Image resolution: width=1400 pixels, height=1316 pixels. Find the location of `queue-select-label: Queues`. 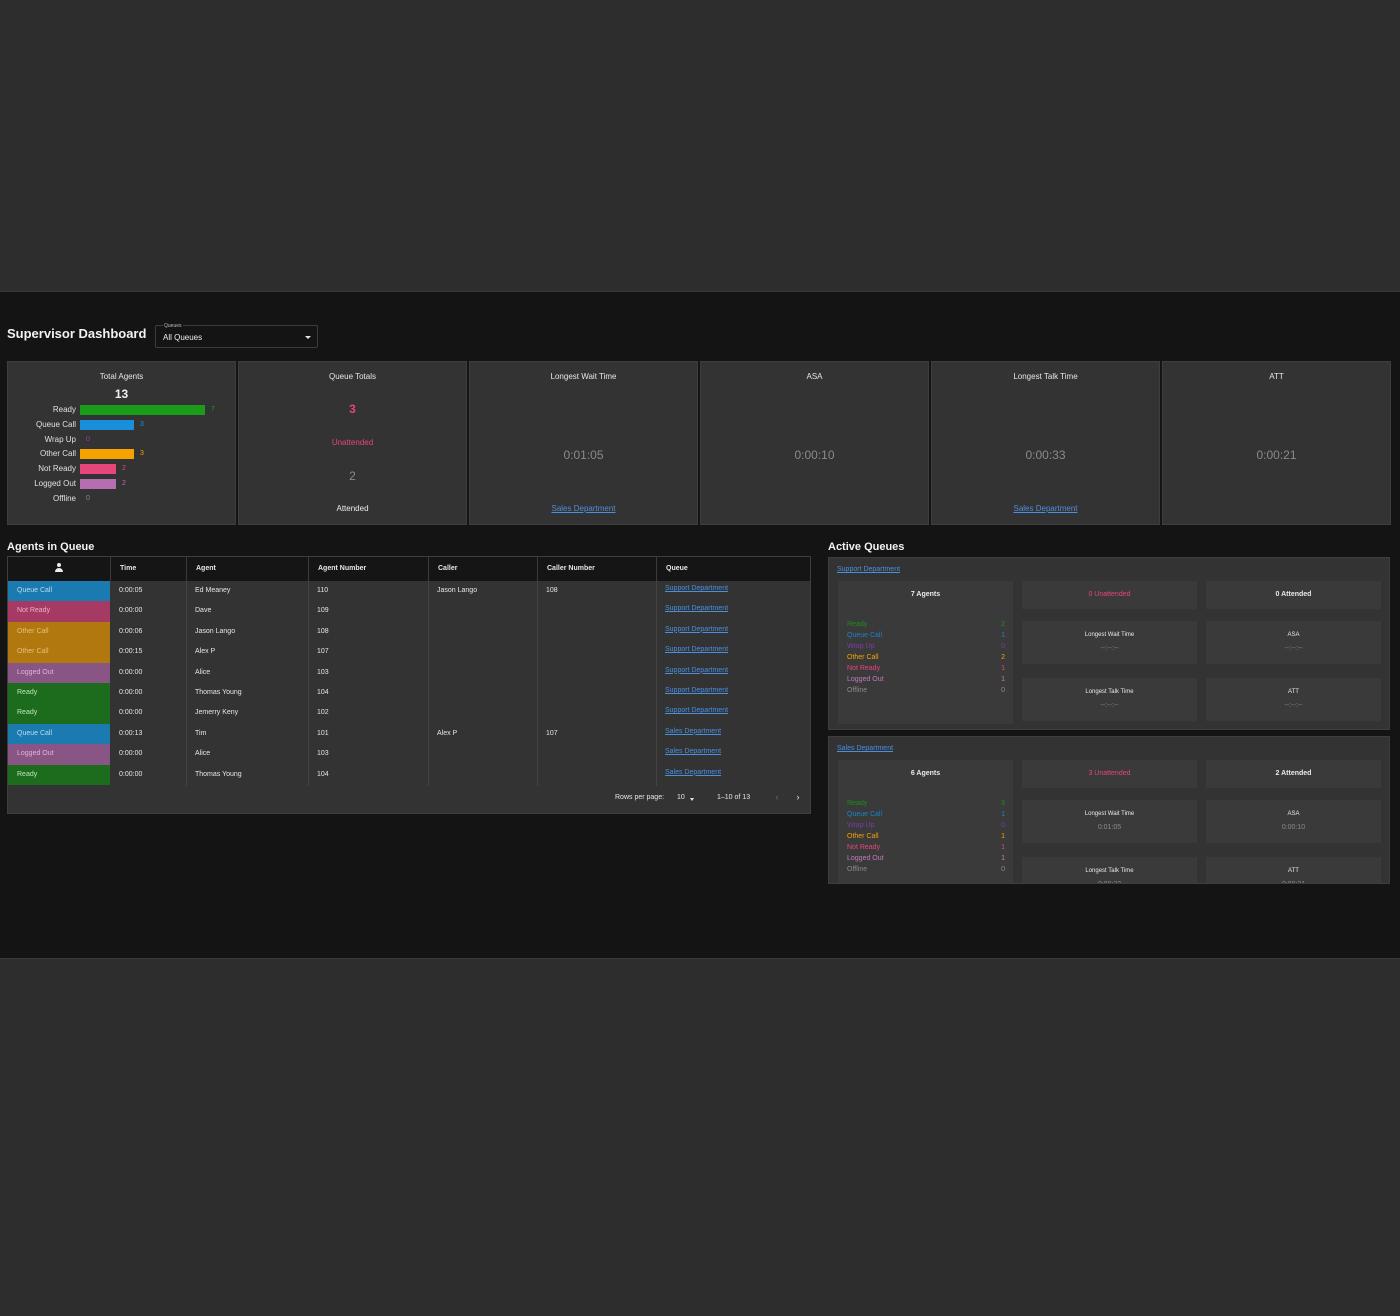

queue-select-label: Queues is located at coordinates (173, 326).